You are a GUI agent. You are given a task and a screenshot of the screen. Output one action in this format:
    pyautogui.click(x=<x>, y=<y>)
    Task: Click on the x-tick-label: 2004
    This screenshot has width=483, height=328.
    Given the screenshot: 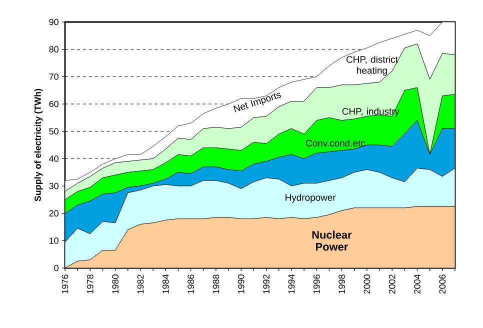 What is the action you would take?
    pyautogui.click(x=417, y=284)
    